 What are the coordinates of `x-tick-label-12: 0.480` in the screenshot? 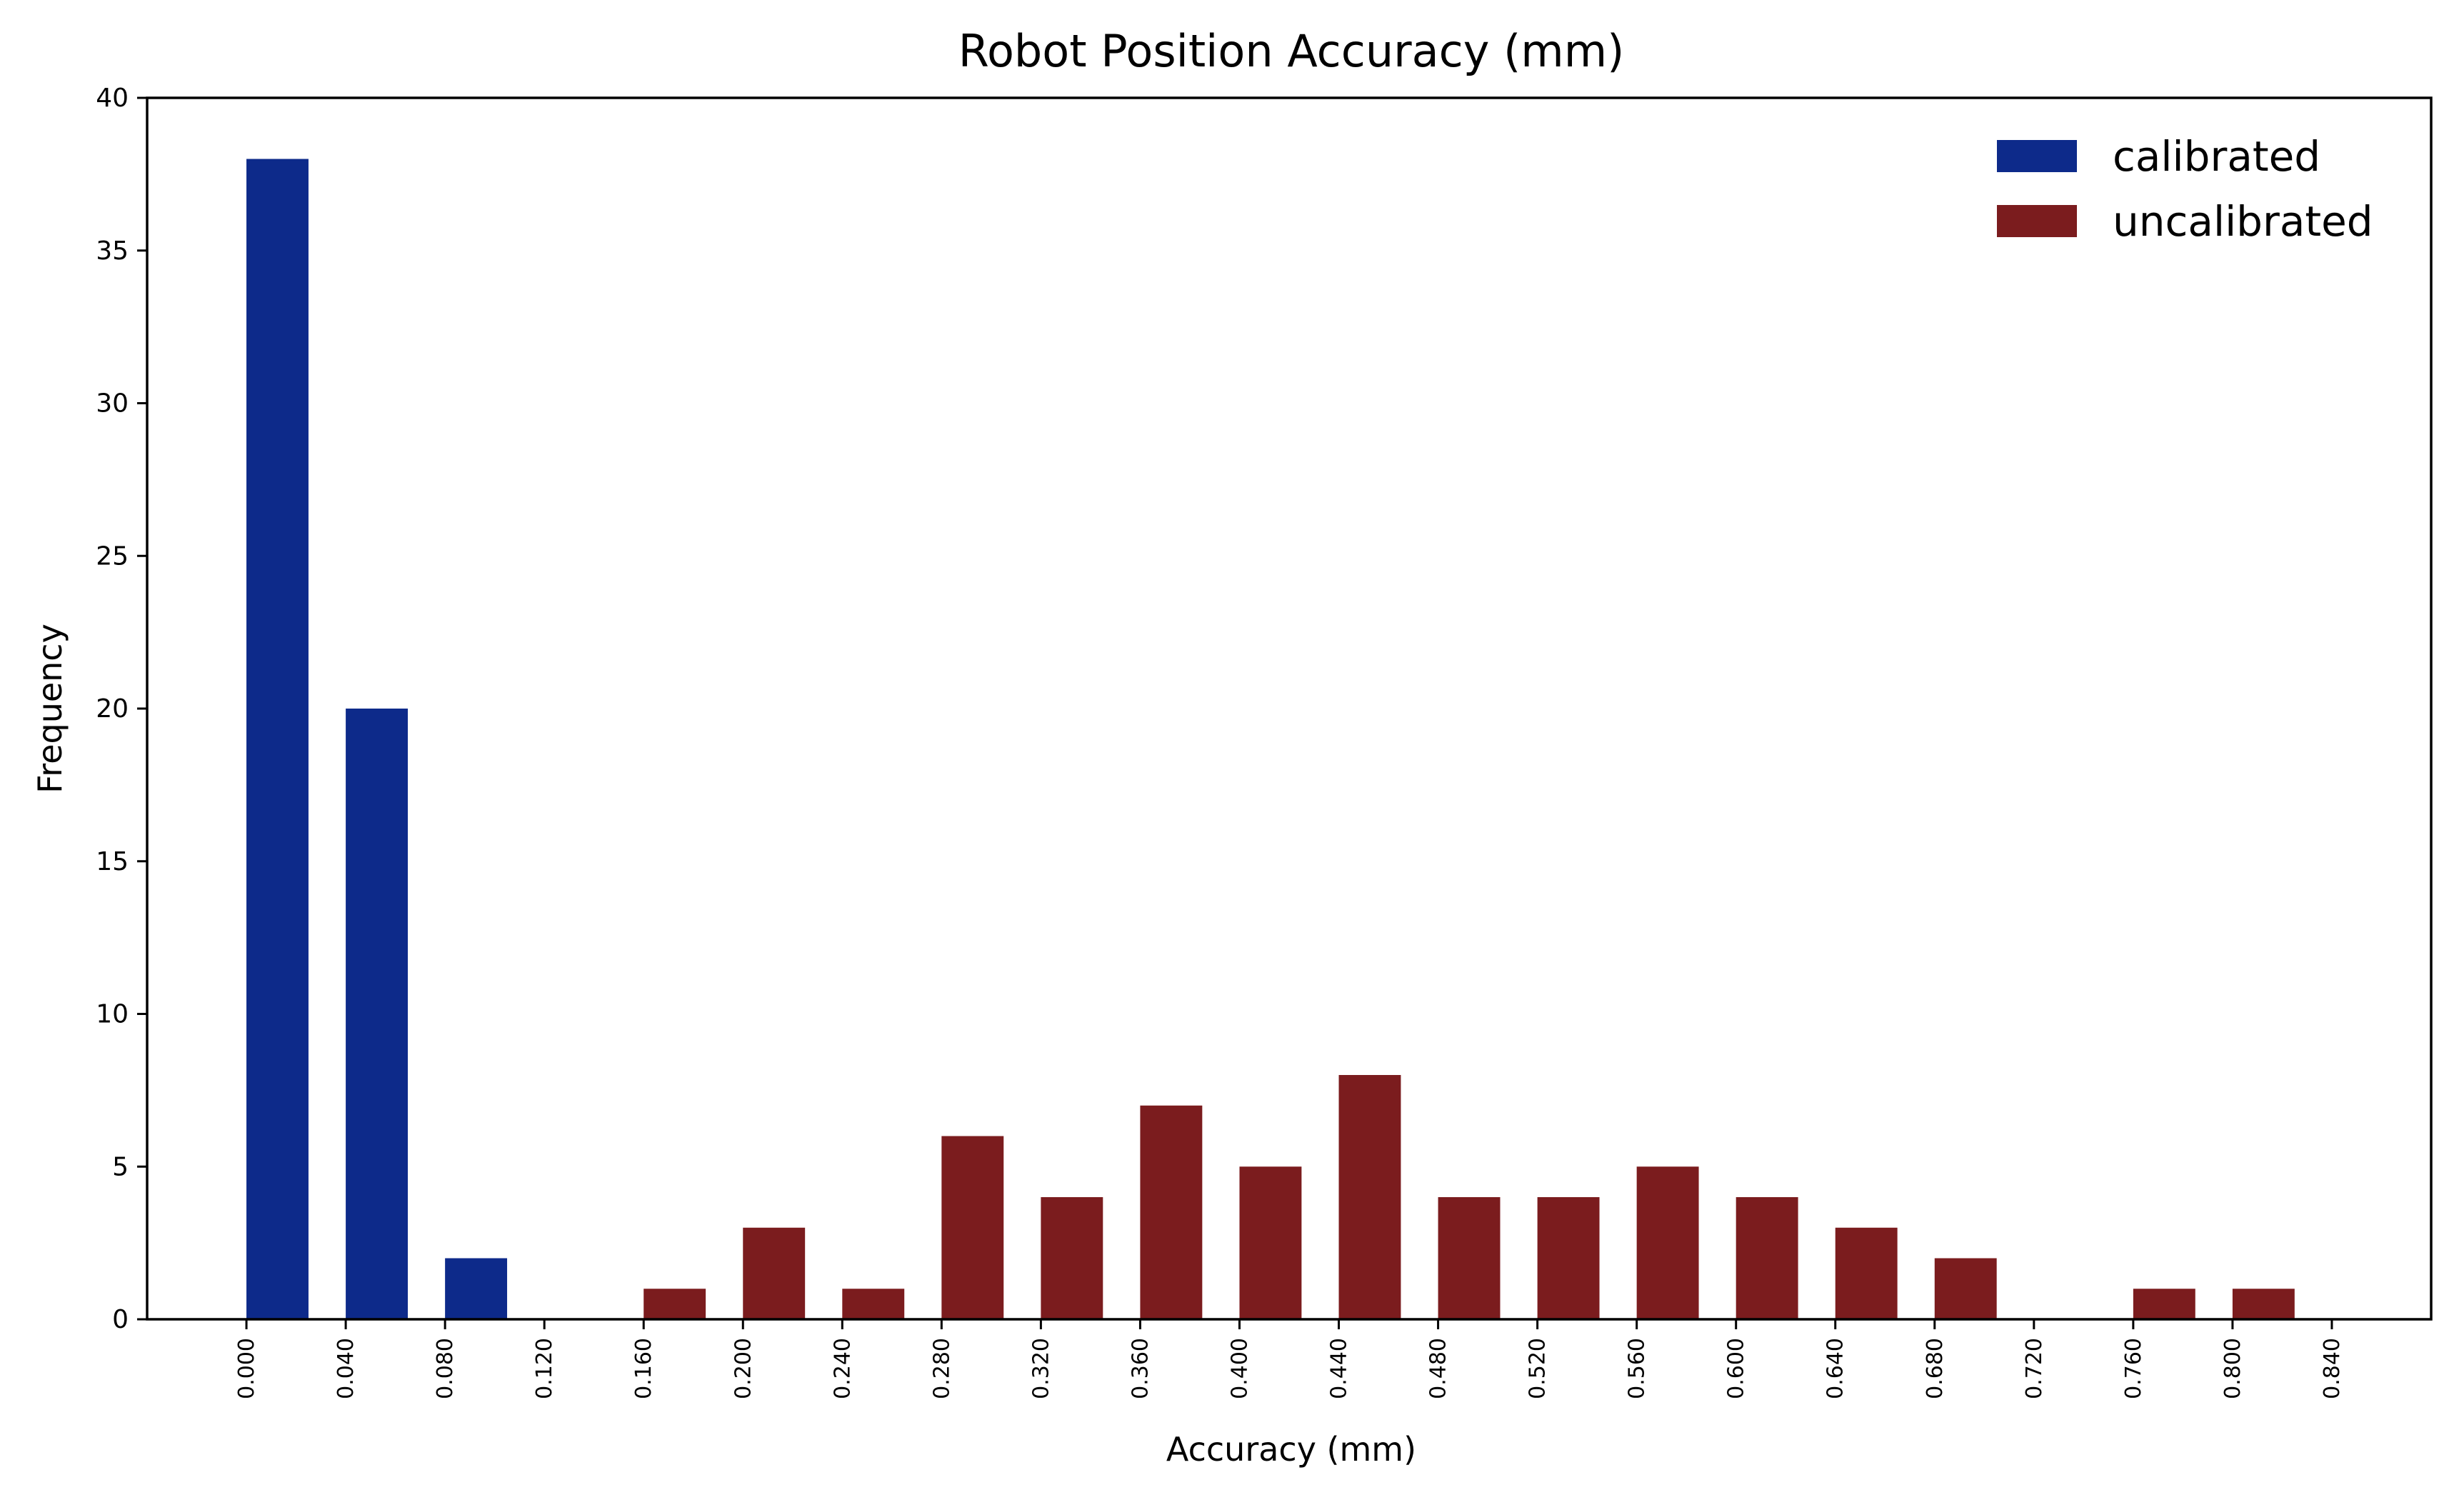 It's located at (1438, 1368).